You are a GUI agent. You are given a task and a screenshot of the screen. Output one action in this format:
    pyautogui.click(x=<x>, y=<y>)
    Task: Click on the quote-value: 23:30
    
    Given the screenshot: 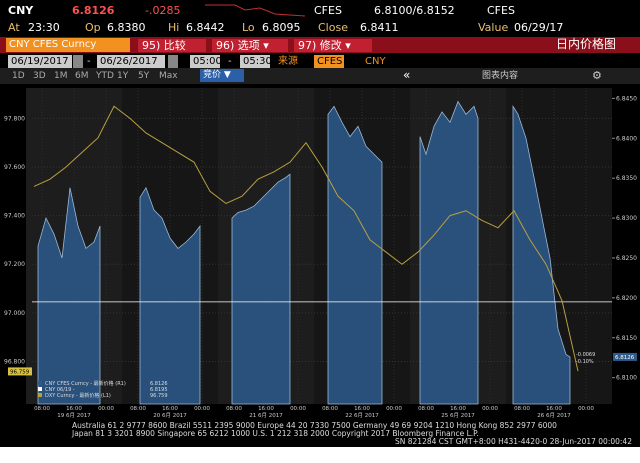 What is the action you would take?
    pyautogui.click(x=44, y=27)
    